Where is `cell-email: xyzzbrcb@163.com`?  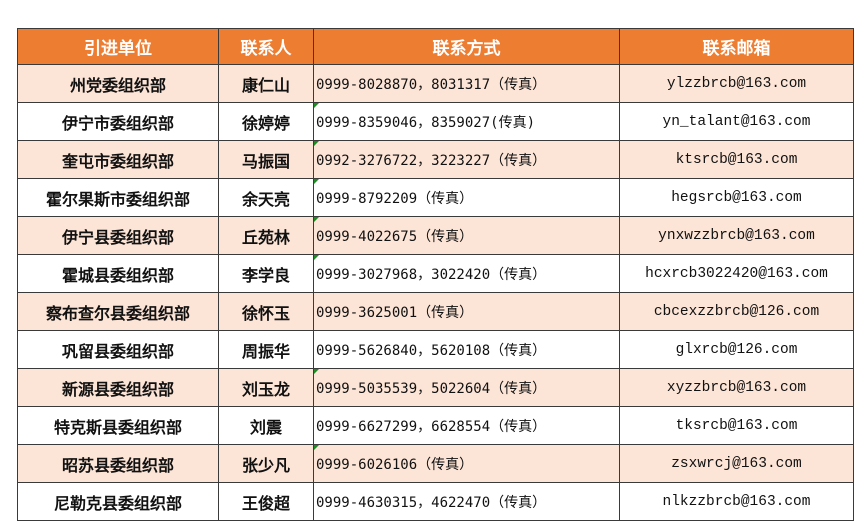
cell-email: xyzzbrcb@163.com is located at coordinates (736, 387).